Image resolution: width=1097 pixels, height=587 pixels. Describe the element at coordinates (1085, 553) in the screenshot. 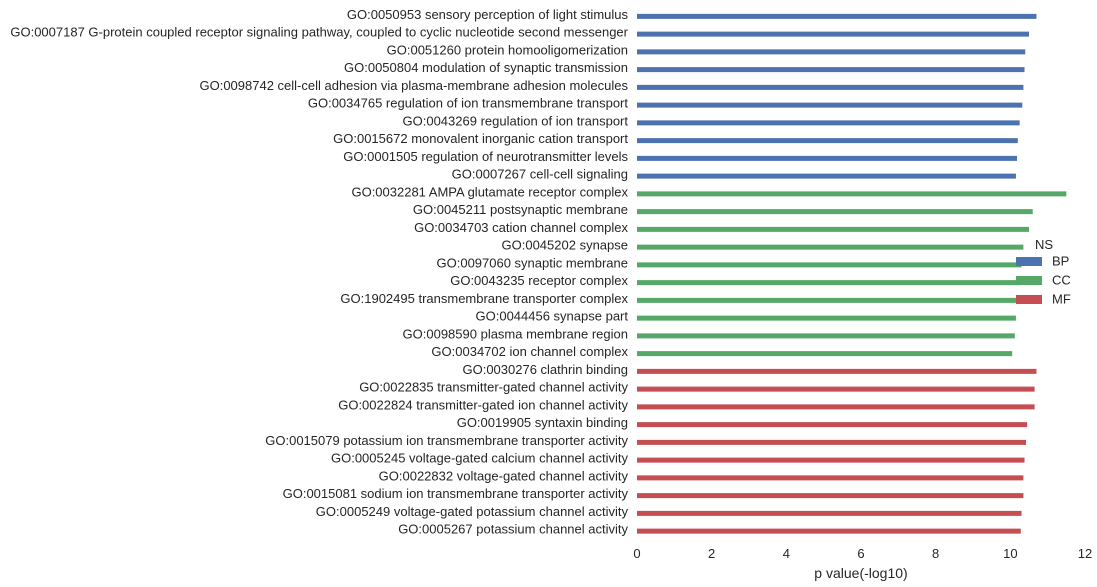

I see `x-tick-label: 12` at that location.